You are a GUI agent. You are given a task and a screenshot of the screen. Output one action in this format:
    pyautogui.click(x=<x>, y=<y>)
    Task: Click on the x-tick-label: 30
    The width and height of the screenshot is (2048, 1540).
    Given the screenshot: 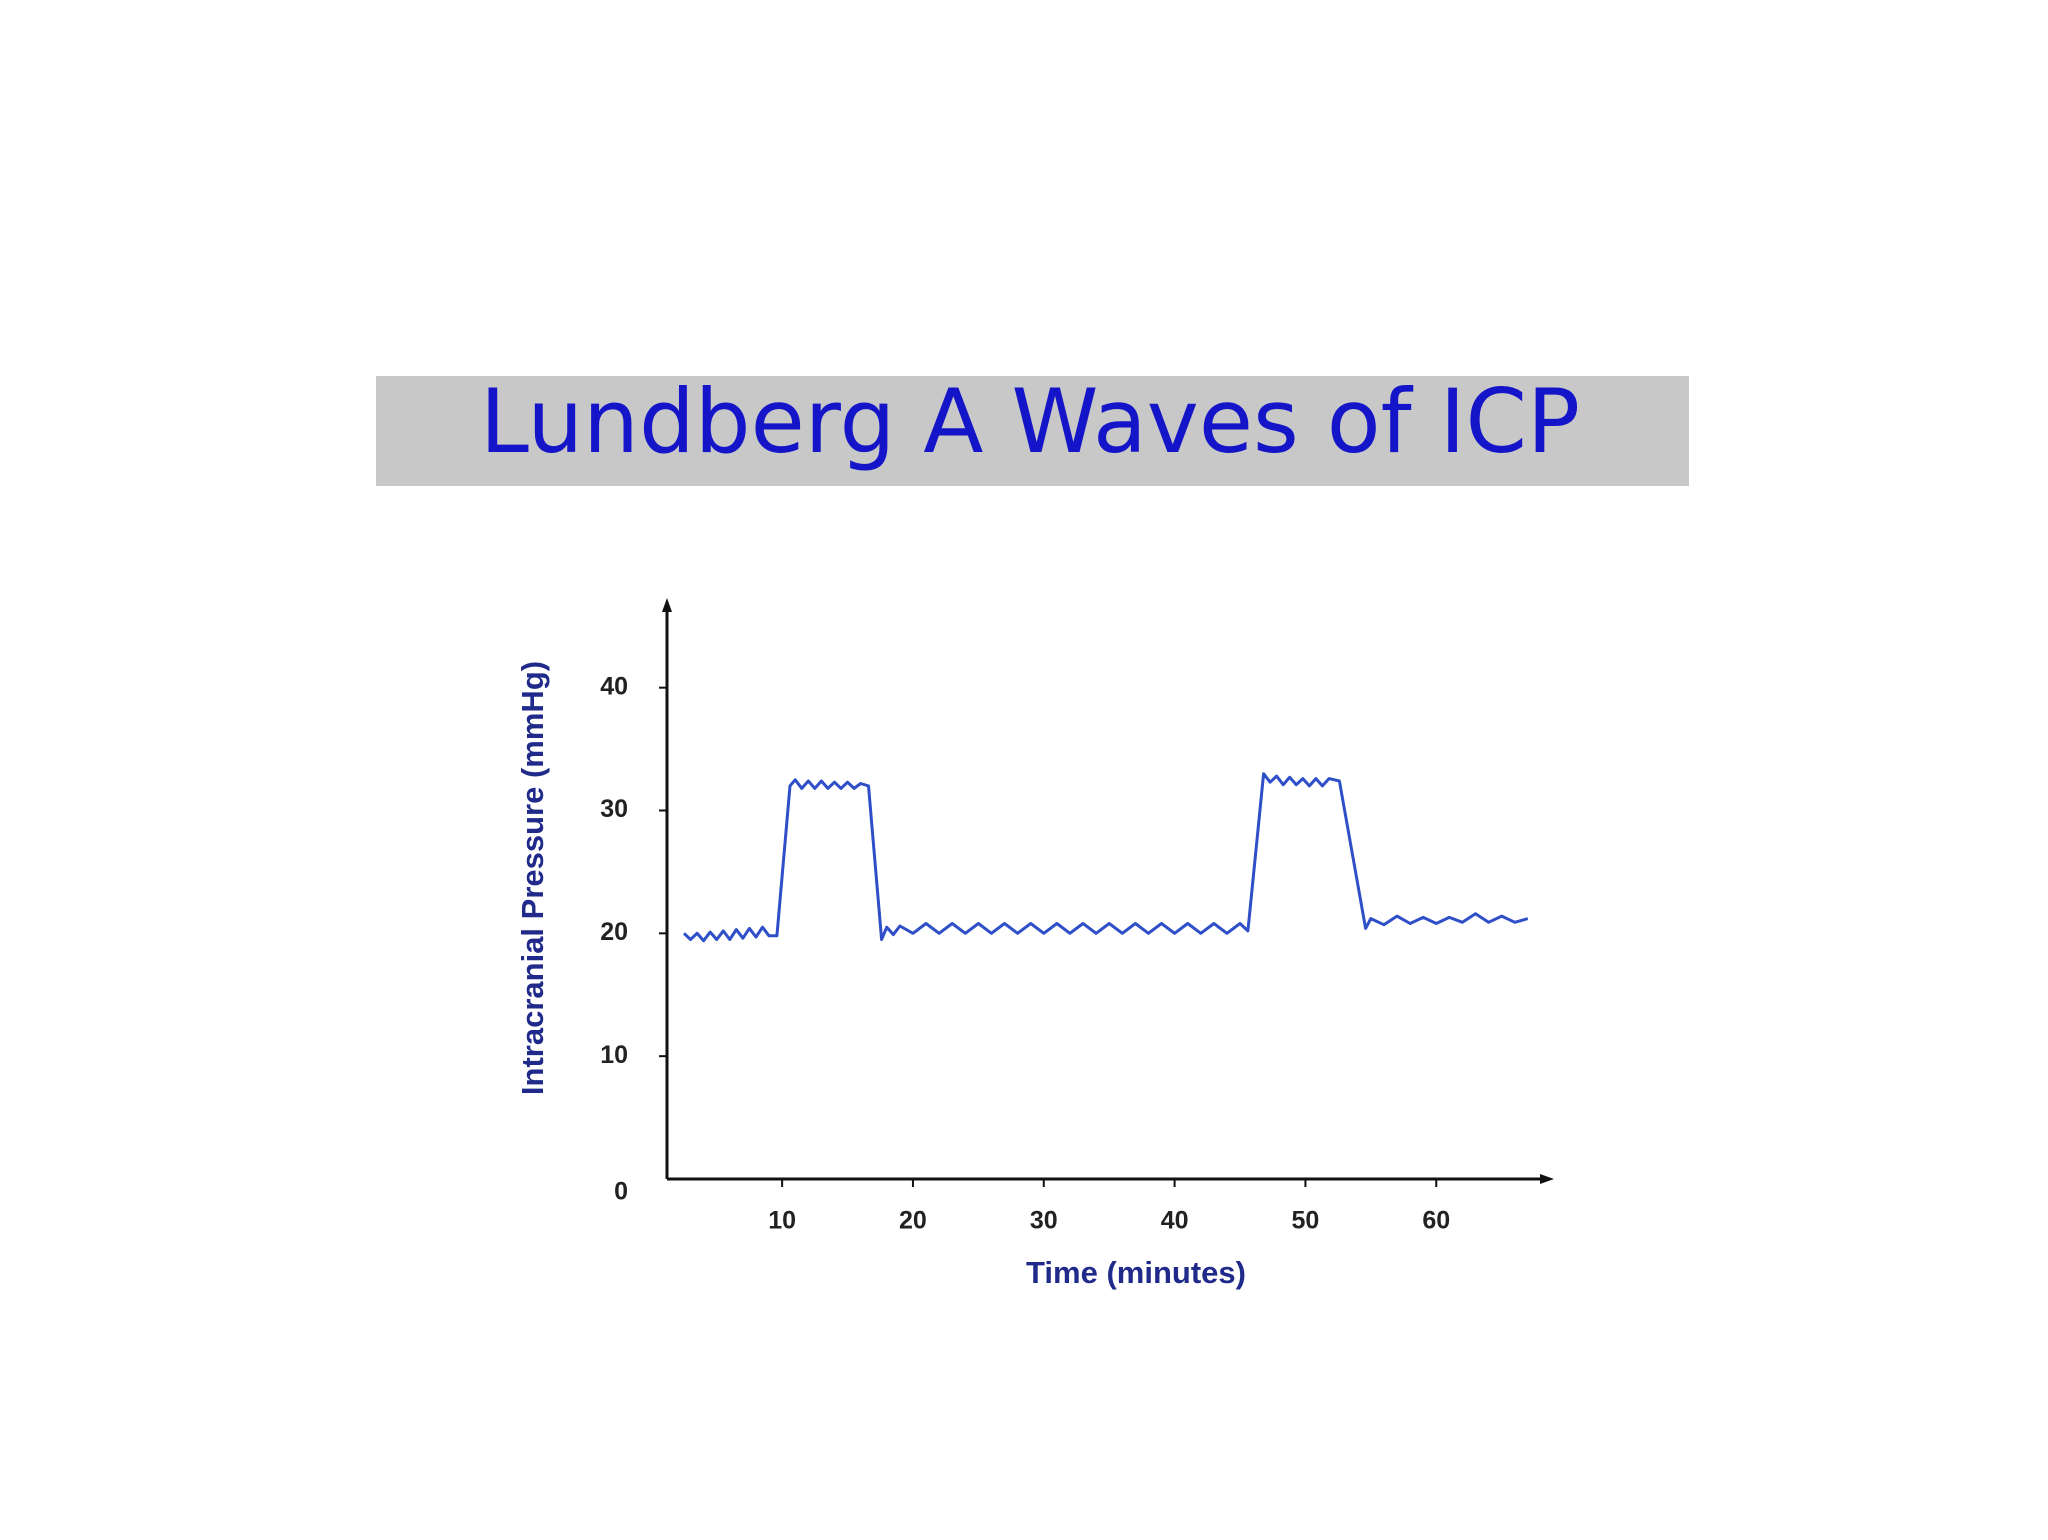 What is the action you would take?
    pyautogui.click(x=1044, y=1221)
    